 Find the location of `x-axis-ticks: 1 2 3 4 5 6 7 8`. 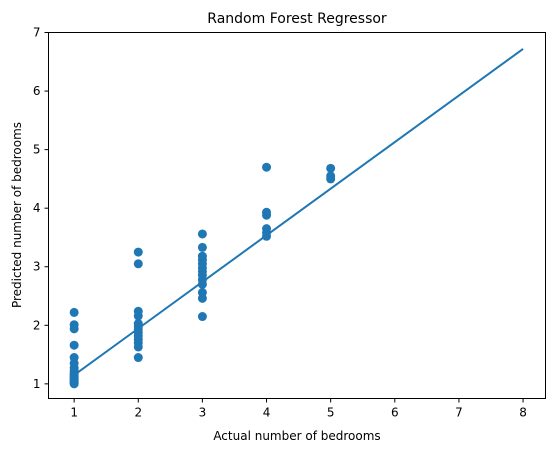

x-axis-ticks: 1 2 3 4 5 6 7 8 is located at coordinates (298, 409).